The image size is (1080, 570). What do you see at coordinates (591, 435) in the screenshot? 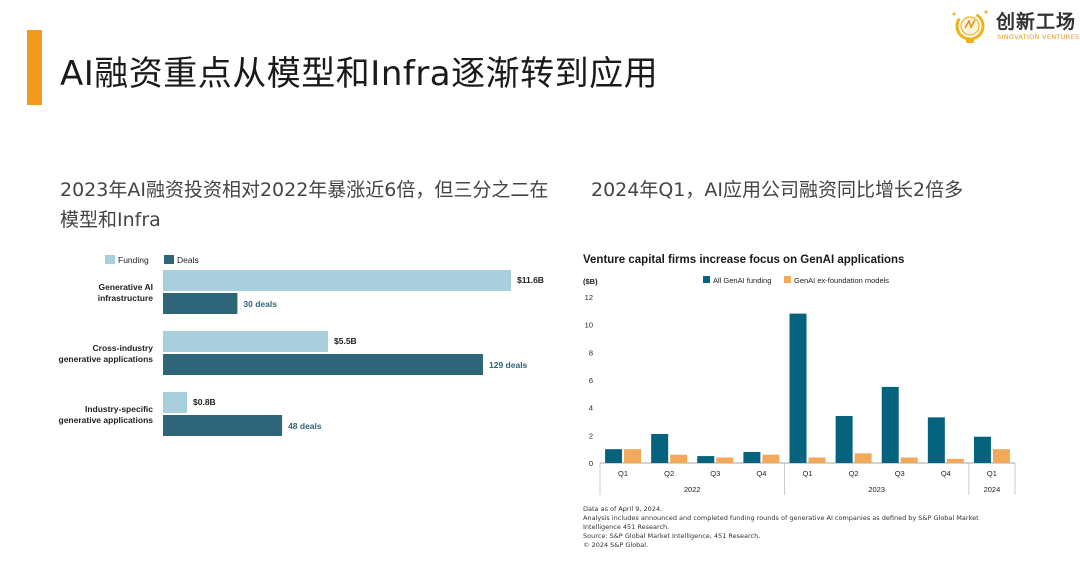
I see `y-tick-label: 2` at bounding box center [591, 435].